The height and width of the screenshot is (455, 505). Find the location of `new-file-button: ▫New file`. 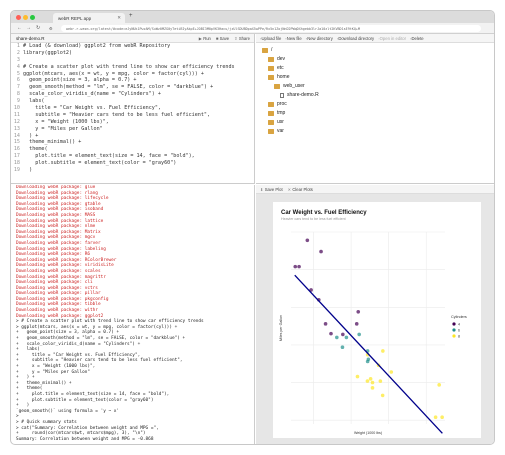

new-file-button: ▫New file is located at coordinates (293, 38).